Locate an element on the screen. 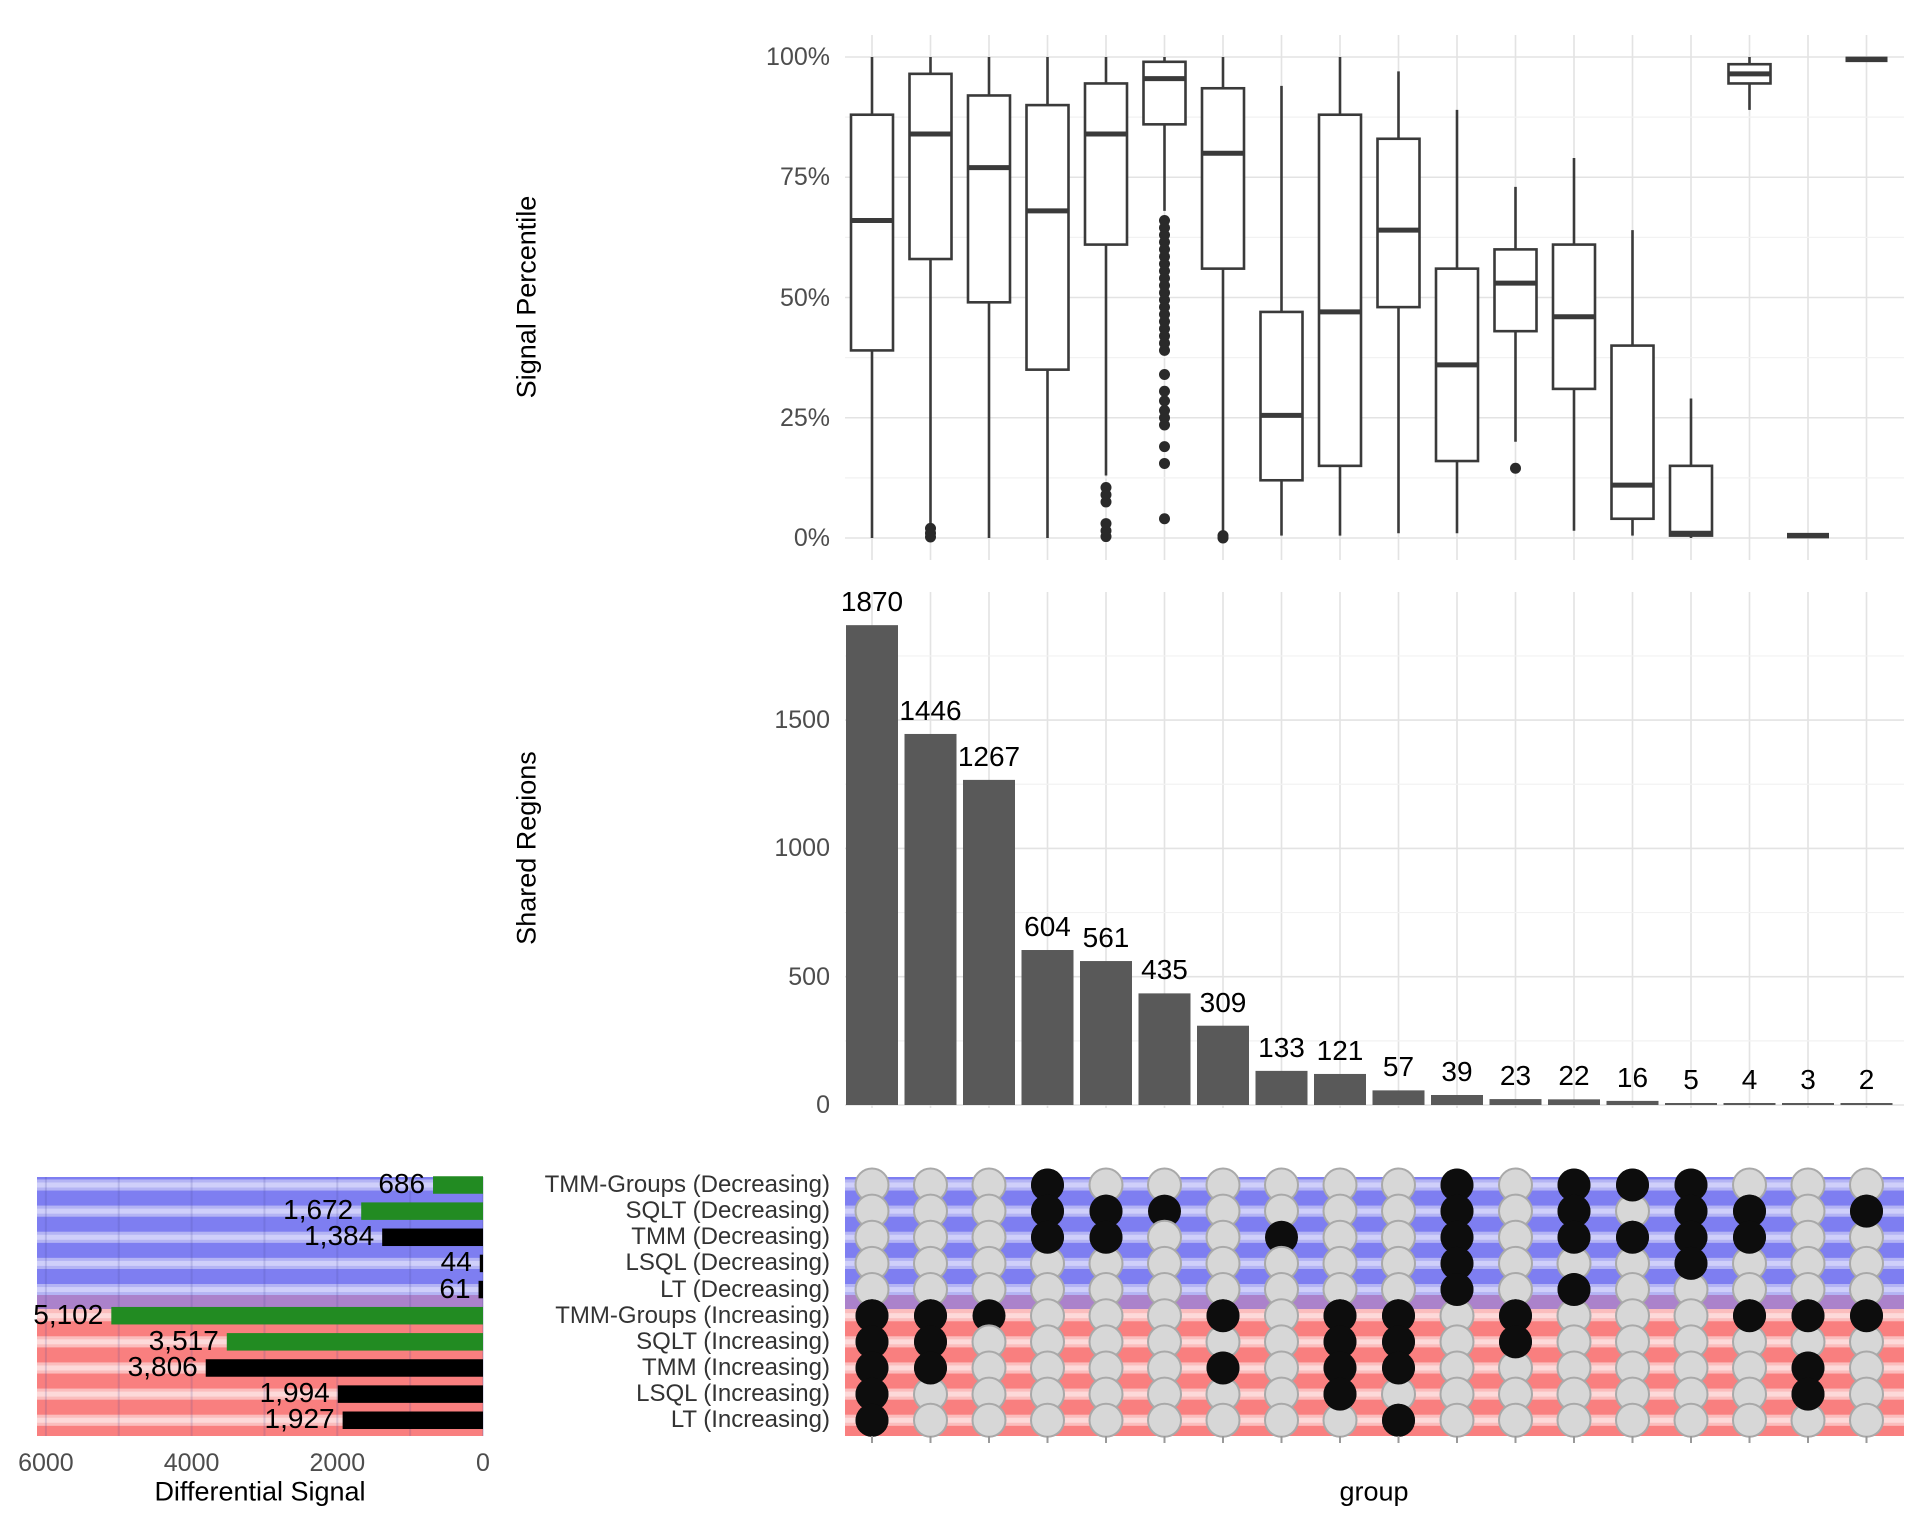 This screenshot has width=1920, height=1536. differential-signal-panel is located at coordinates (264, 1306).